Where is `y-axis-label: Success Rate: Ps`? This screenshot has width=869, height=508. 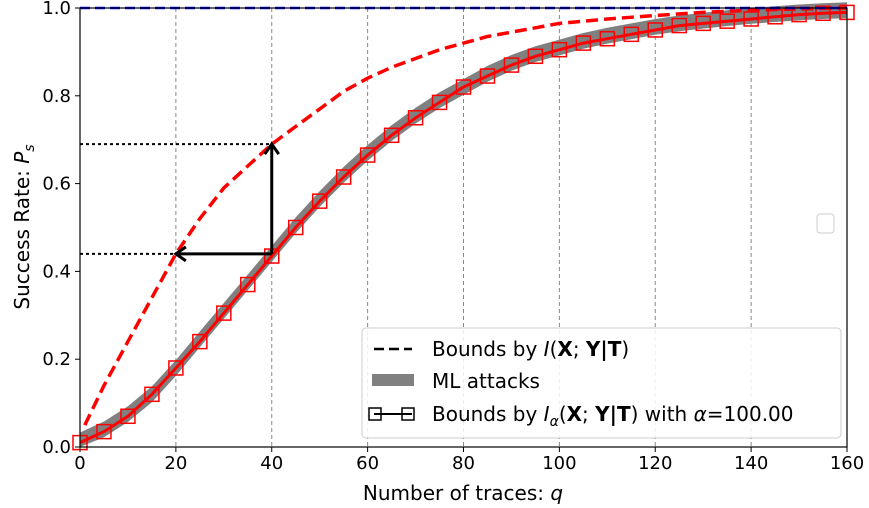 y-axis-label: Success Rate: Ps is located at coordinates (24, 226).